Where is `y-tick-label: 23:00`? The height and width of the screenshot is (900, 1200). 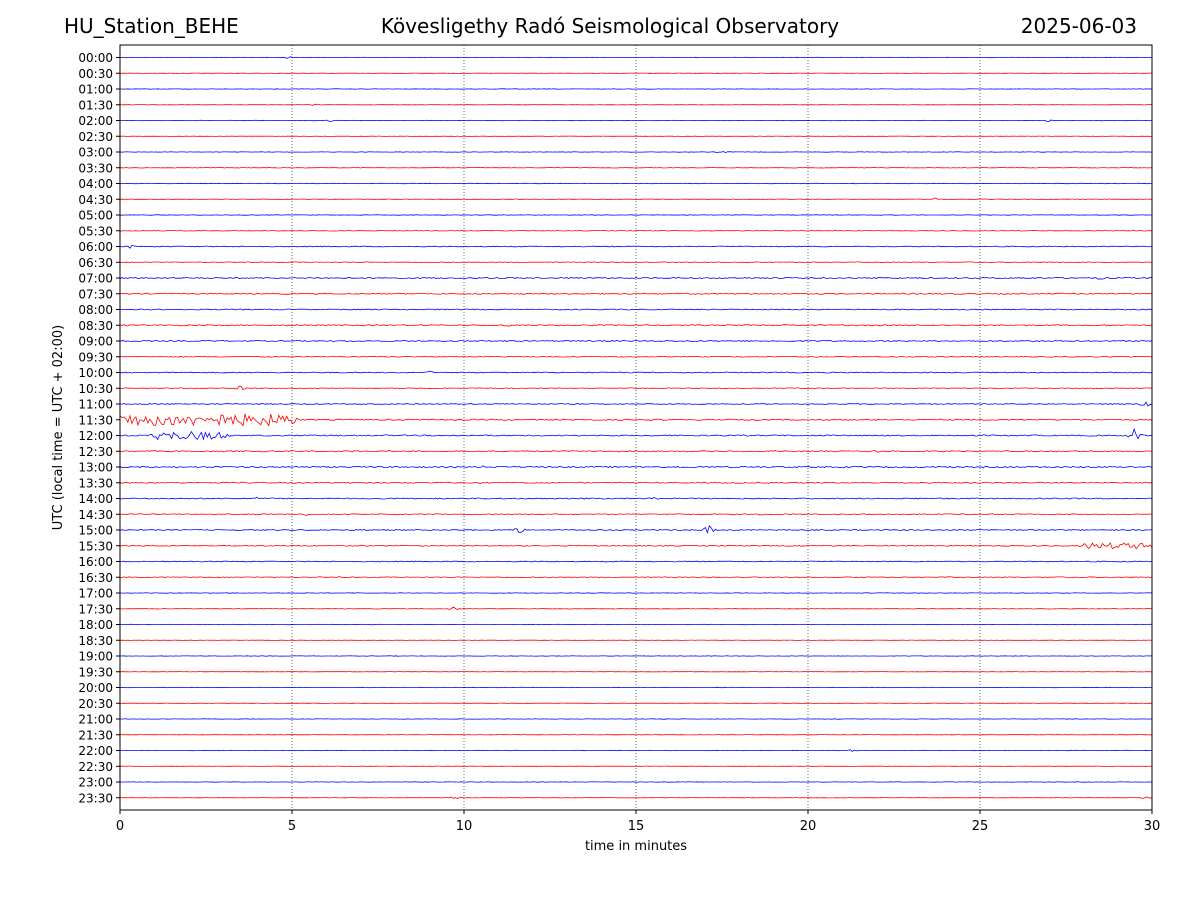
y-tick-label: 23:00 is located at coordinates (95, 783).